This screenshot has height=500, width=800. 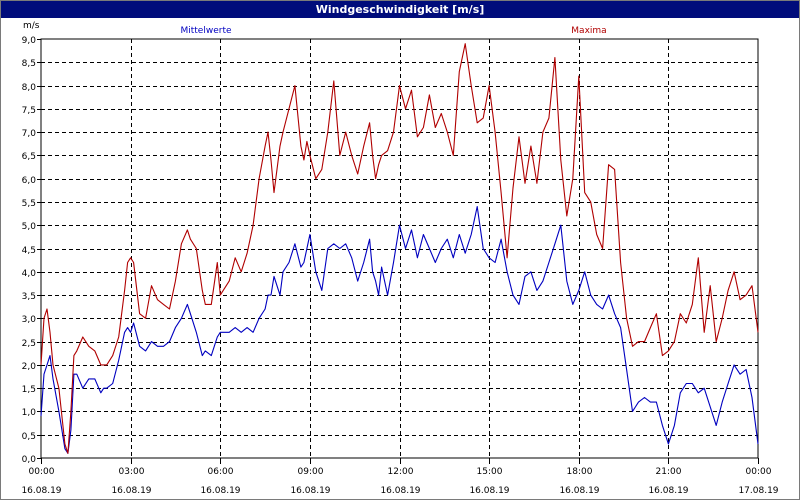 What do you see at coordinates (29, 64) in the screenshot?
I see `y-tick-label: 8,5` at bounding box center [29, 64].